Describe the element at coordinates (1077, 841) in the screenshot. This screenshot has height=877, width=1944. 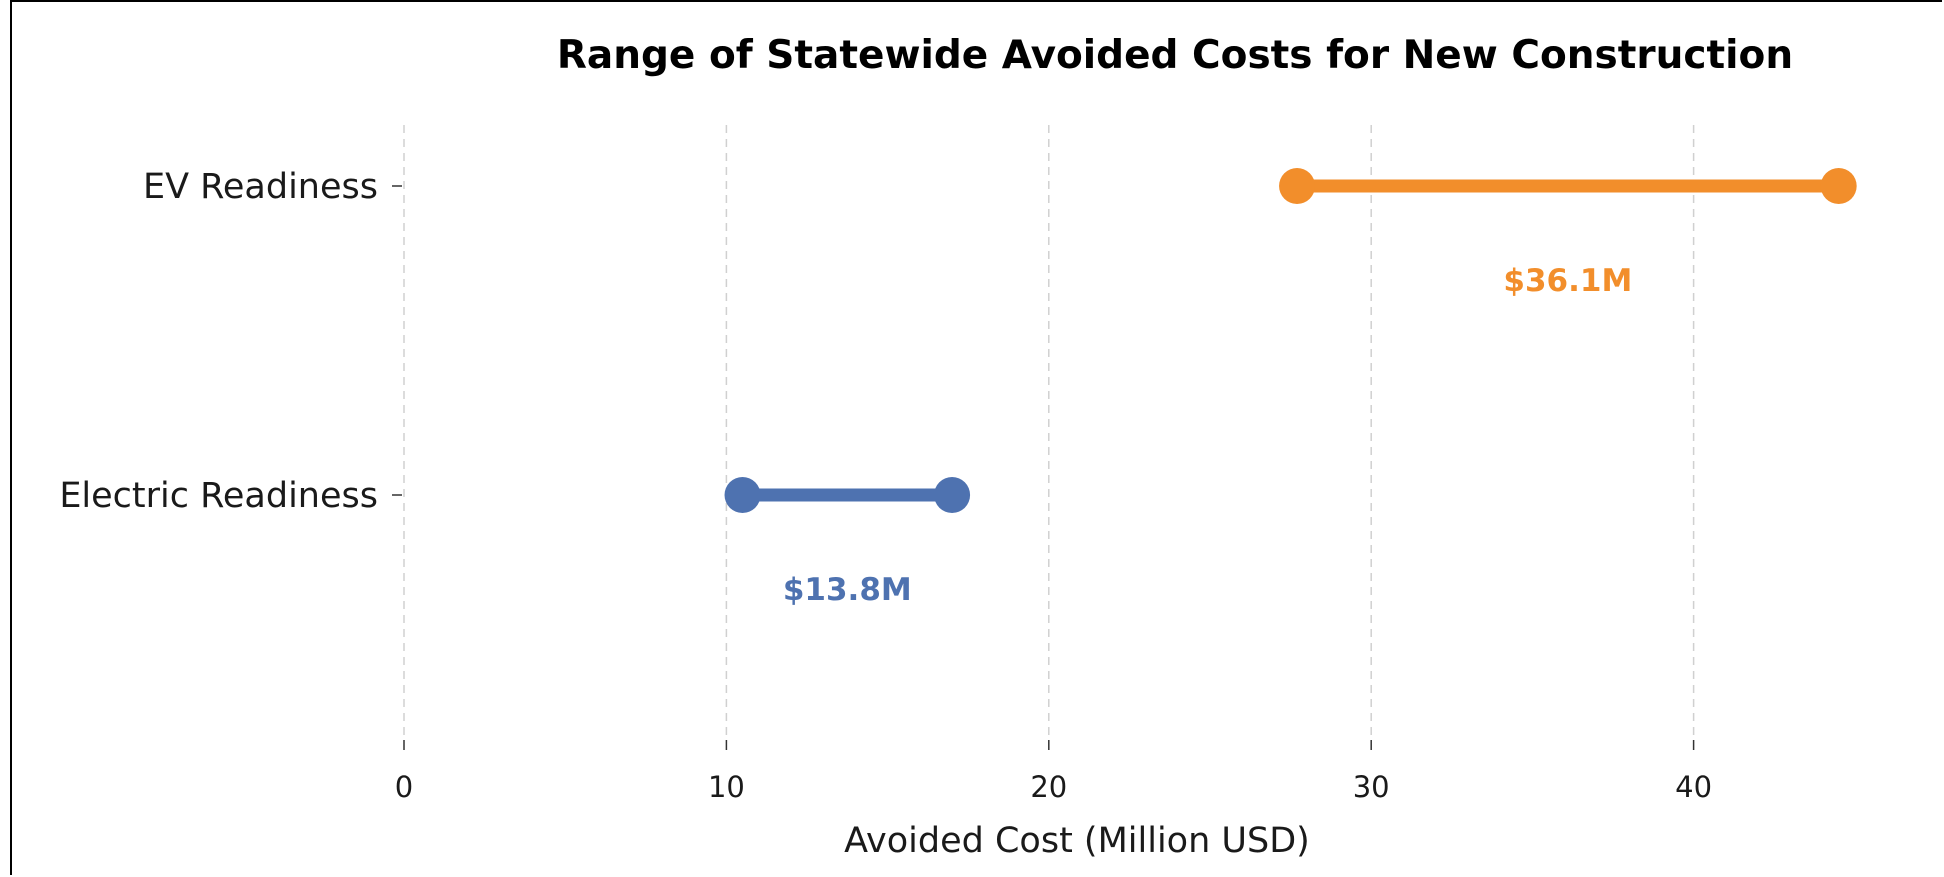
I see `x-axis-label: Avoided Cost (Million USD)` at that location.